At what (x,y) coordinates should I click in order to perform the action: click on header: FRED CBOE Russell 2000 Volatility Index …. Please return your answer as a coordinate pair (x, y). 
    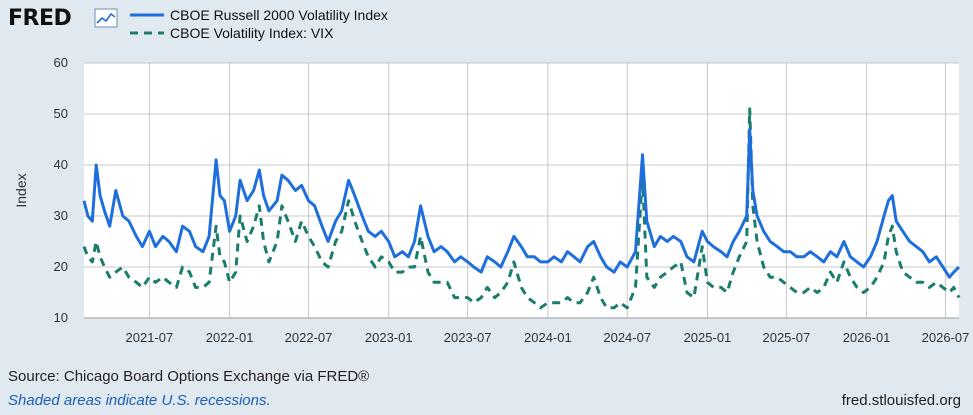
    Looking at the image, I should click on (358, 24).